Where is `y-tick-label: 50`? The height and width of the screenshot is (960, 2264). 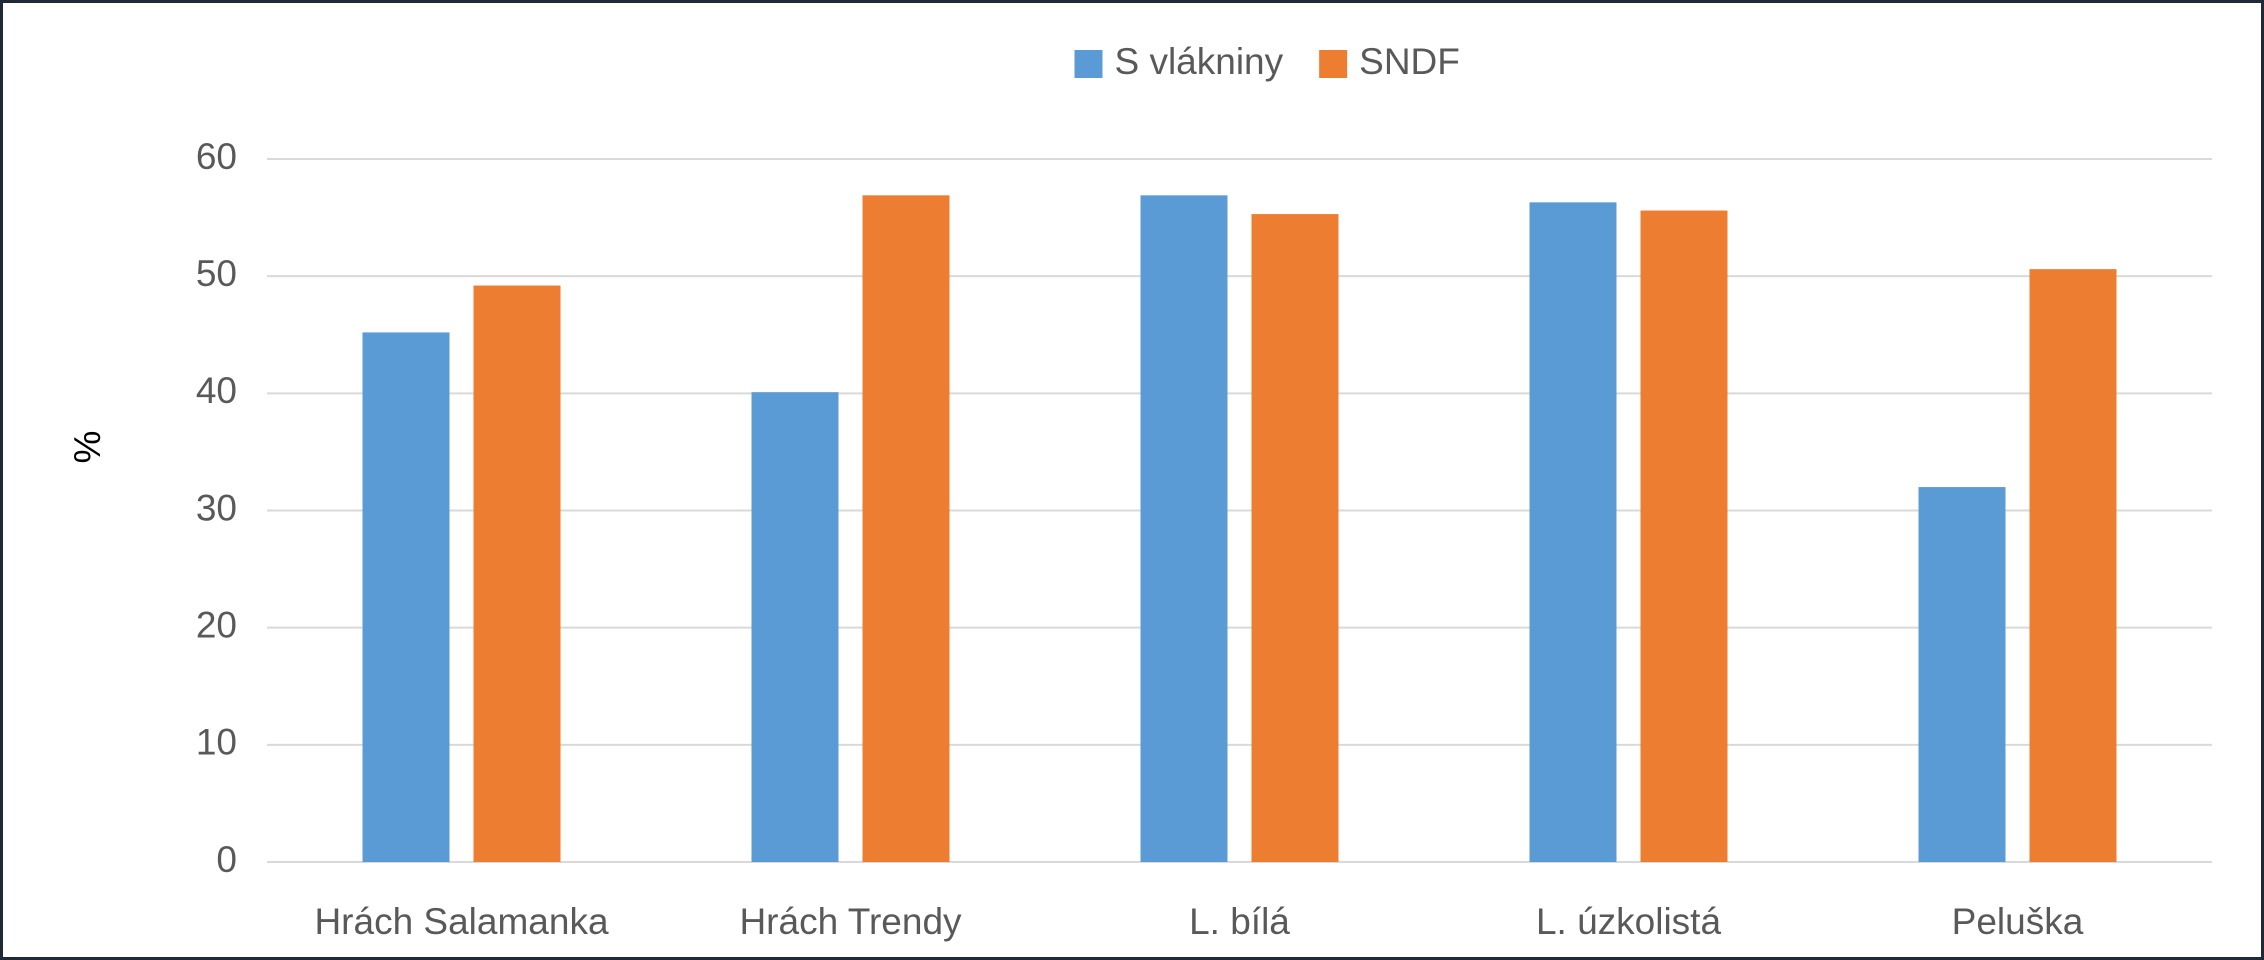
y-tick-label: 50 is located at coordinates (216, 273).